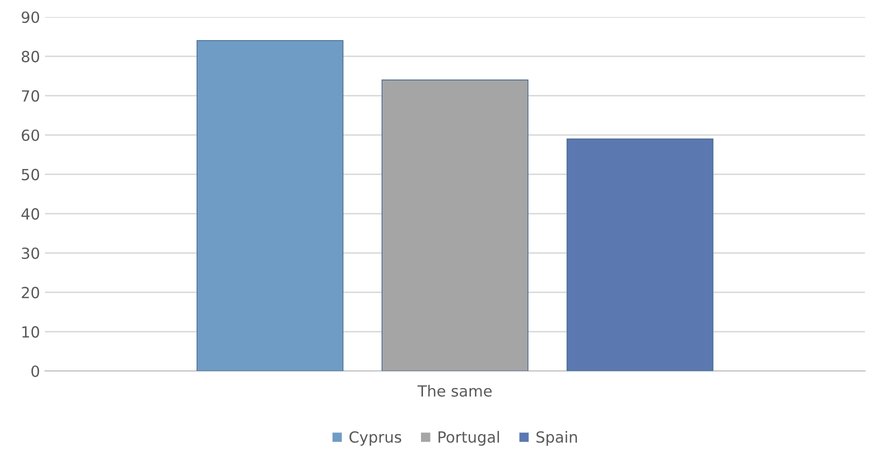 This screenshot has height=452, width=874. Describe the element at coordinates (31, 96) in the screenshot. I see `y-tick-label: 70` at that location.